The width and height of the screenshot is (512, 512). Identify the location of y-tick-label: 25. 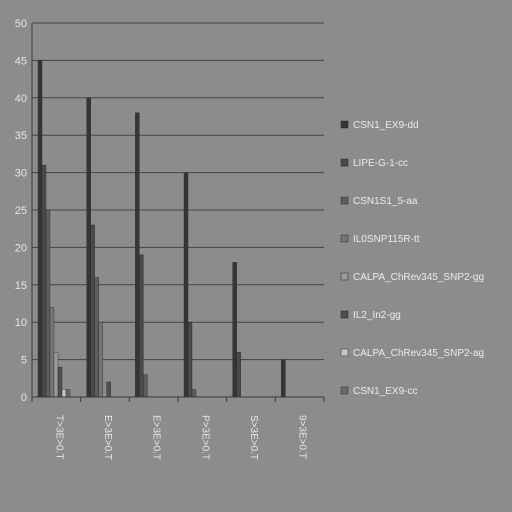
(21, 211).